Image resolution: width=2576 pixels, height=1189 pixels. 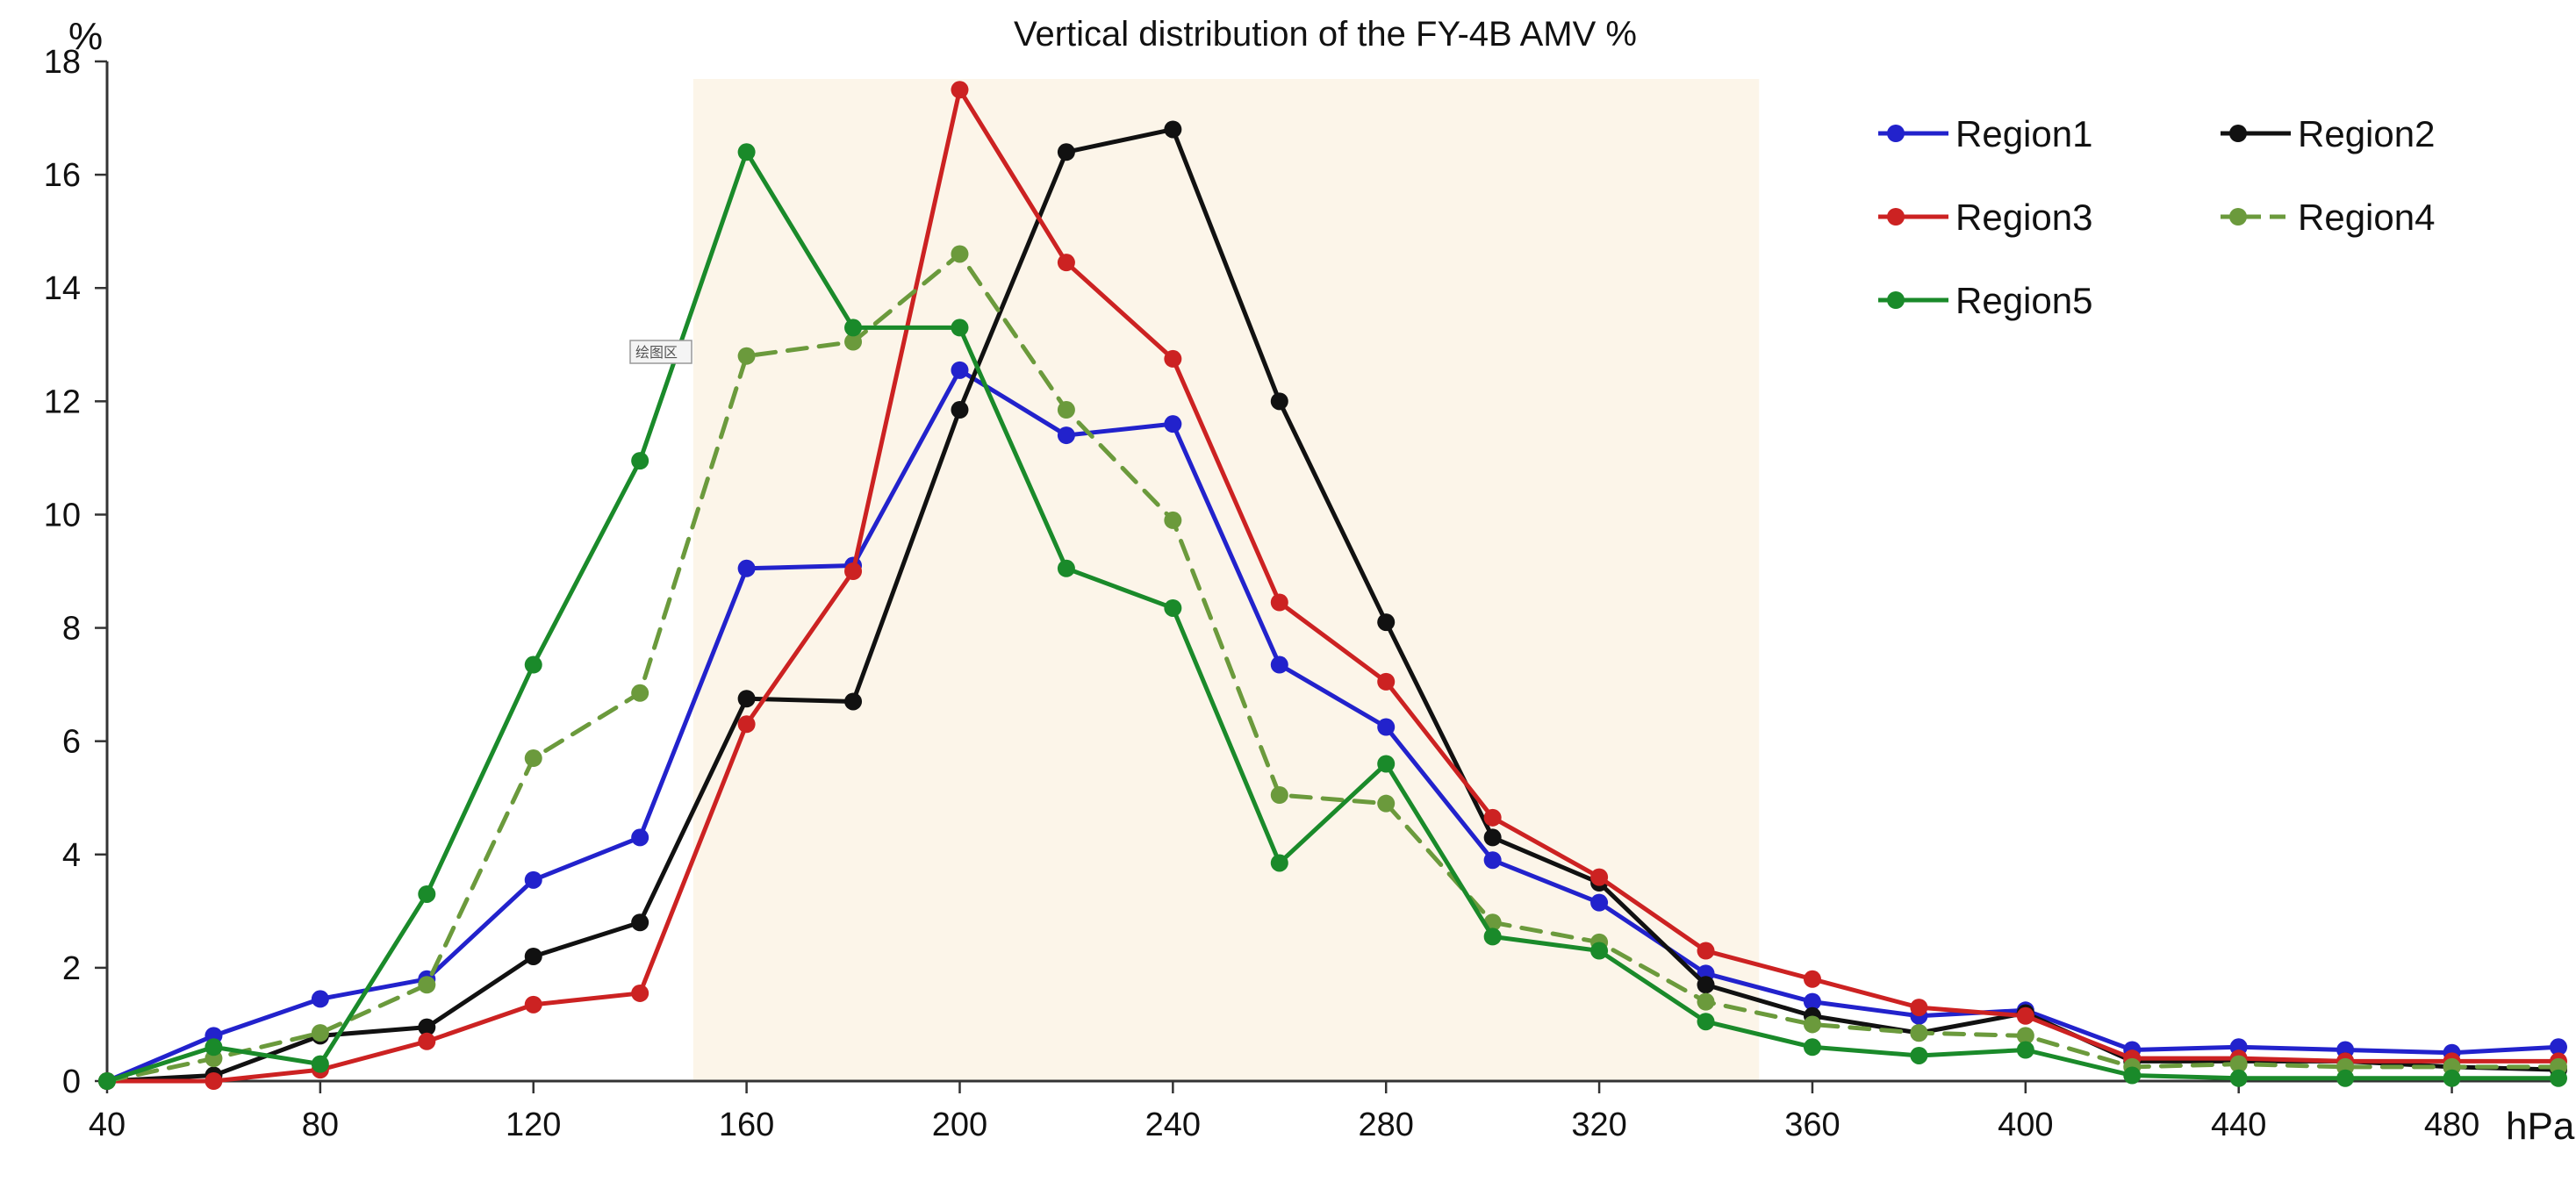 I want to click on chart-title: Vertical distribution of the FY-4B AMV %, so click(x=1325, y=34).